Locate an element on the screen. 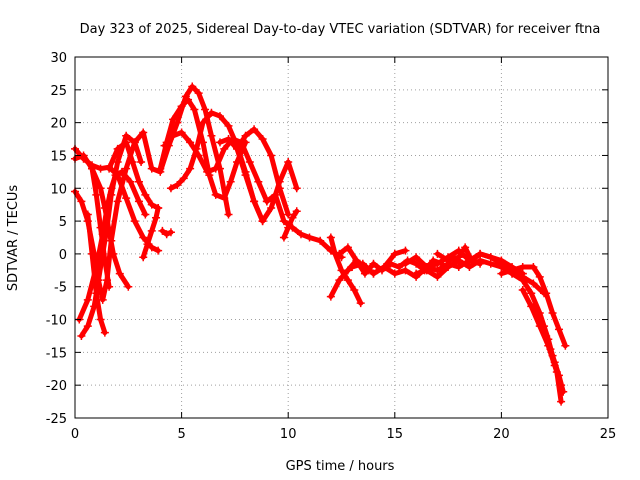 The width and height of the screenshot is (640, 480). series-arc26 is located at coordinates (533, 306).